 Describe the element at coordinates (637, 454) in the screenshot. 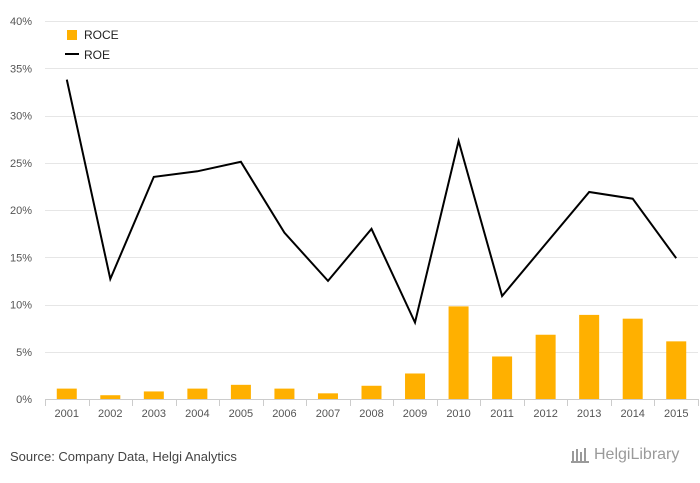

I see `logo-text: HelgiLibrary` at that location.